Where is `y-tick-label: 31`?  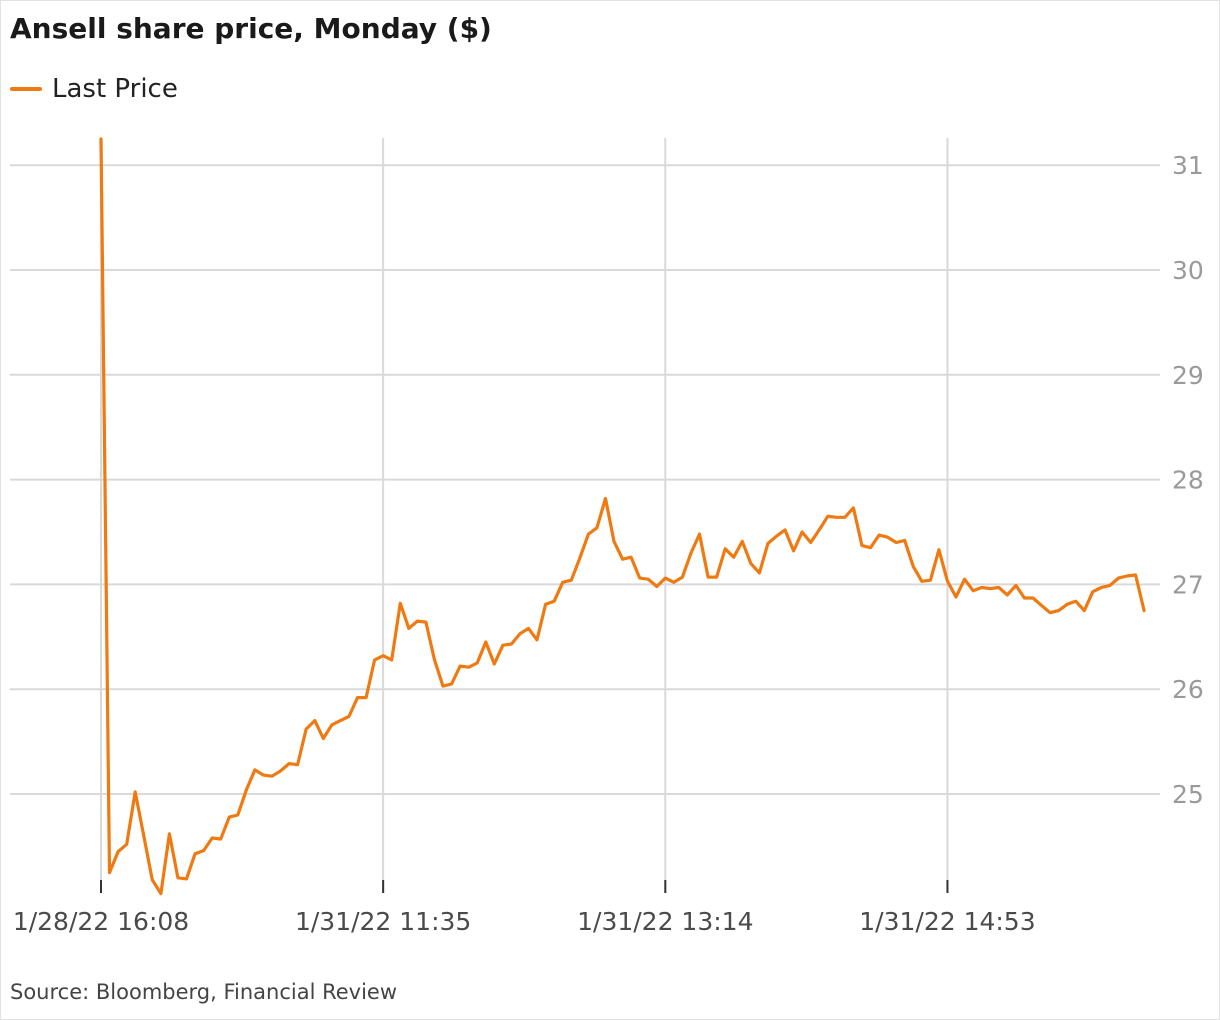 y-tick-label: 31 is located at coordinates (1188, 165).